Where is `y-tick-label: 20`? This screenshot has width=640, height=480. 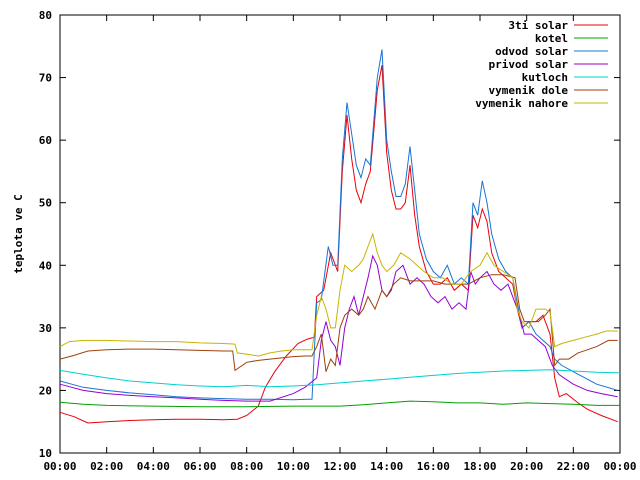
y-tick-label: 20 is located at coordinates (45, 390).